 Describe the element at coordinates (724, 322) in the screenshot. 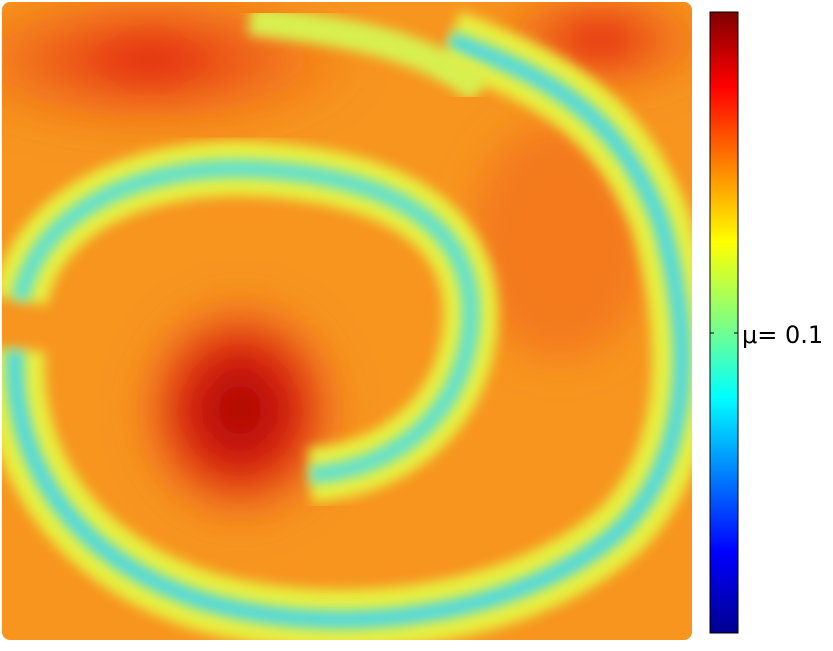

I see `colorbar` at that location.